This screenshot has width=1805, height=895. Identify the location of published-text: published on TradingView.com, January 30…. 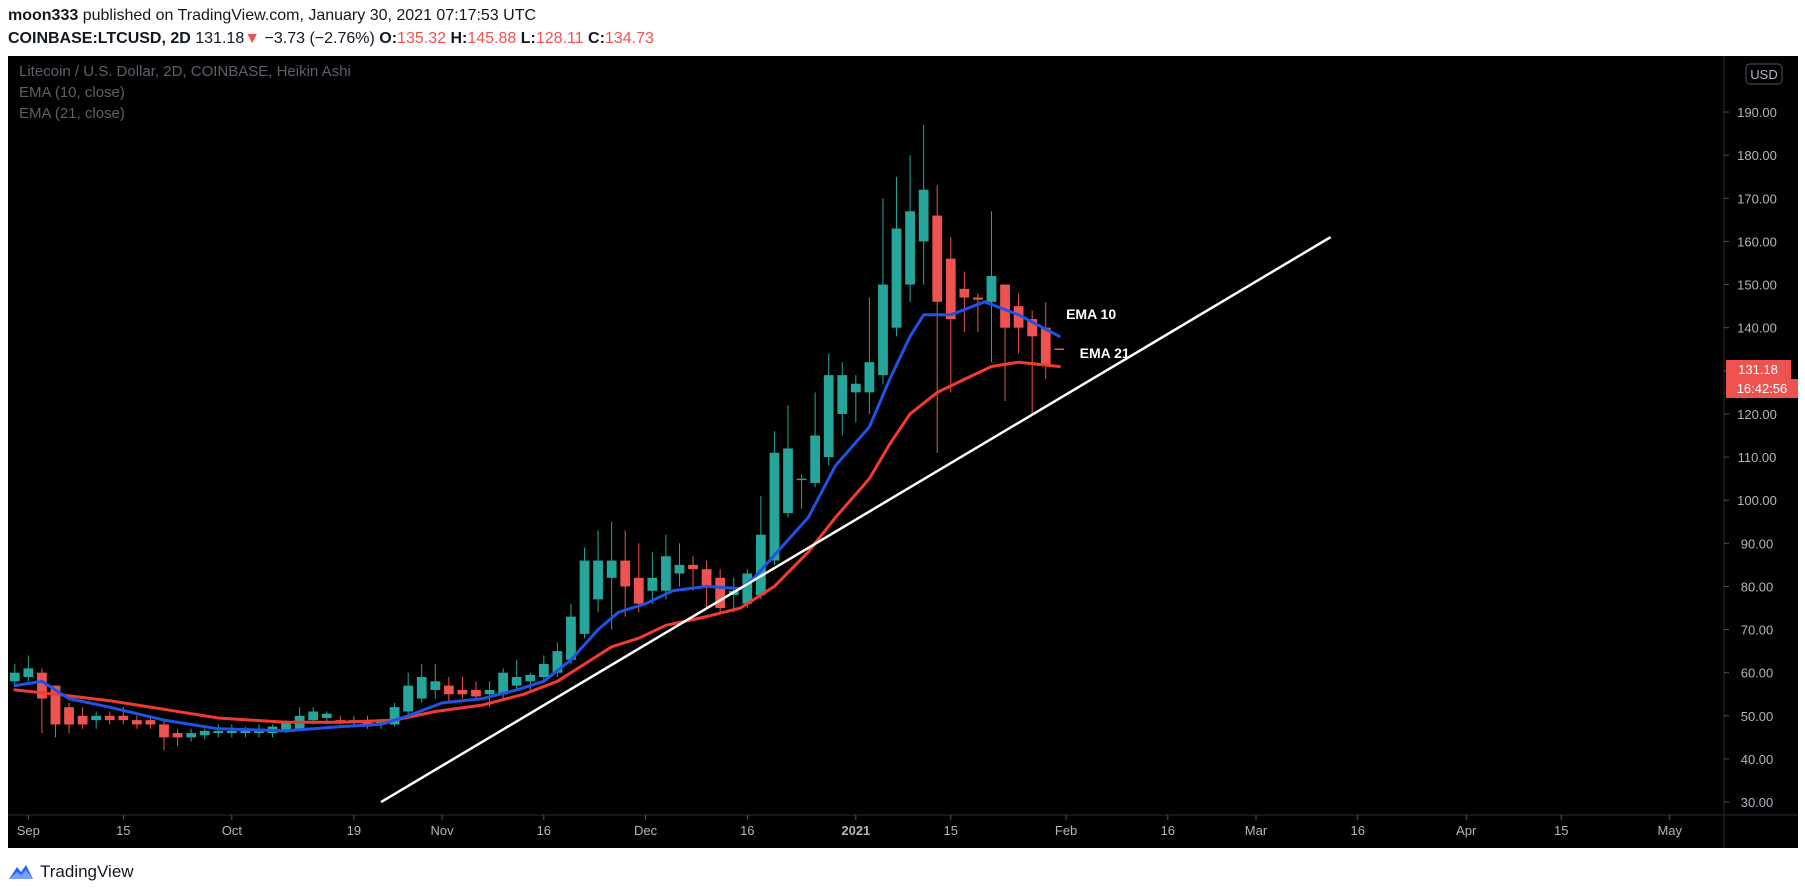
(309, 15).